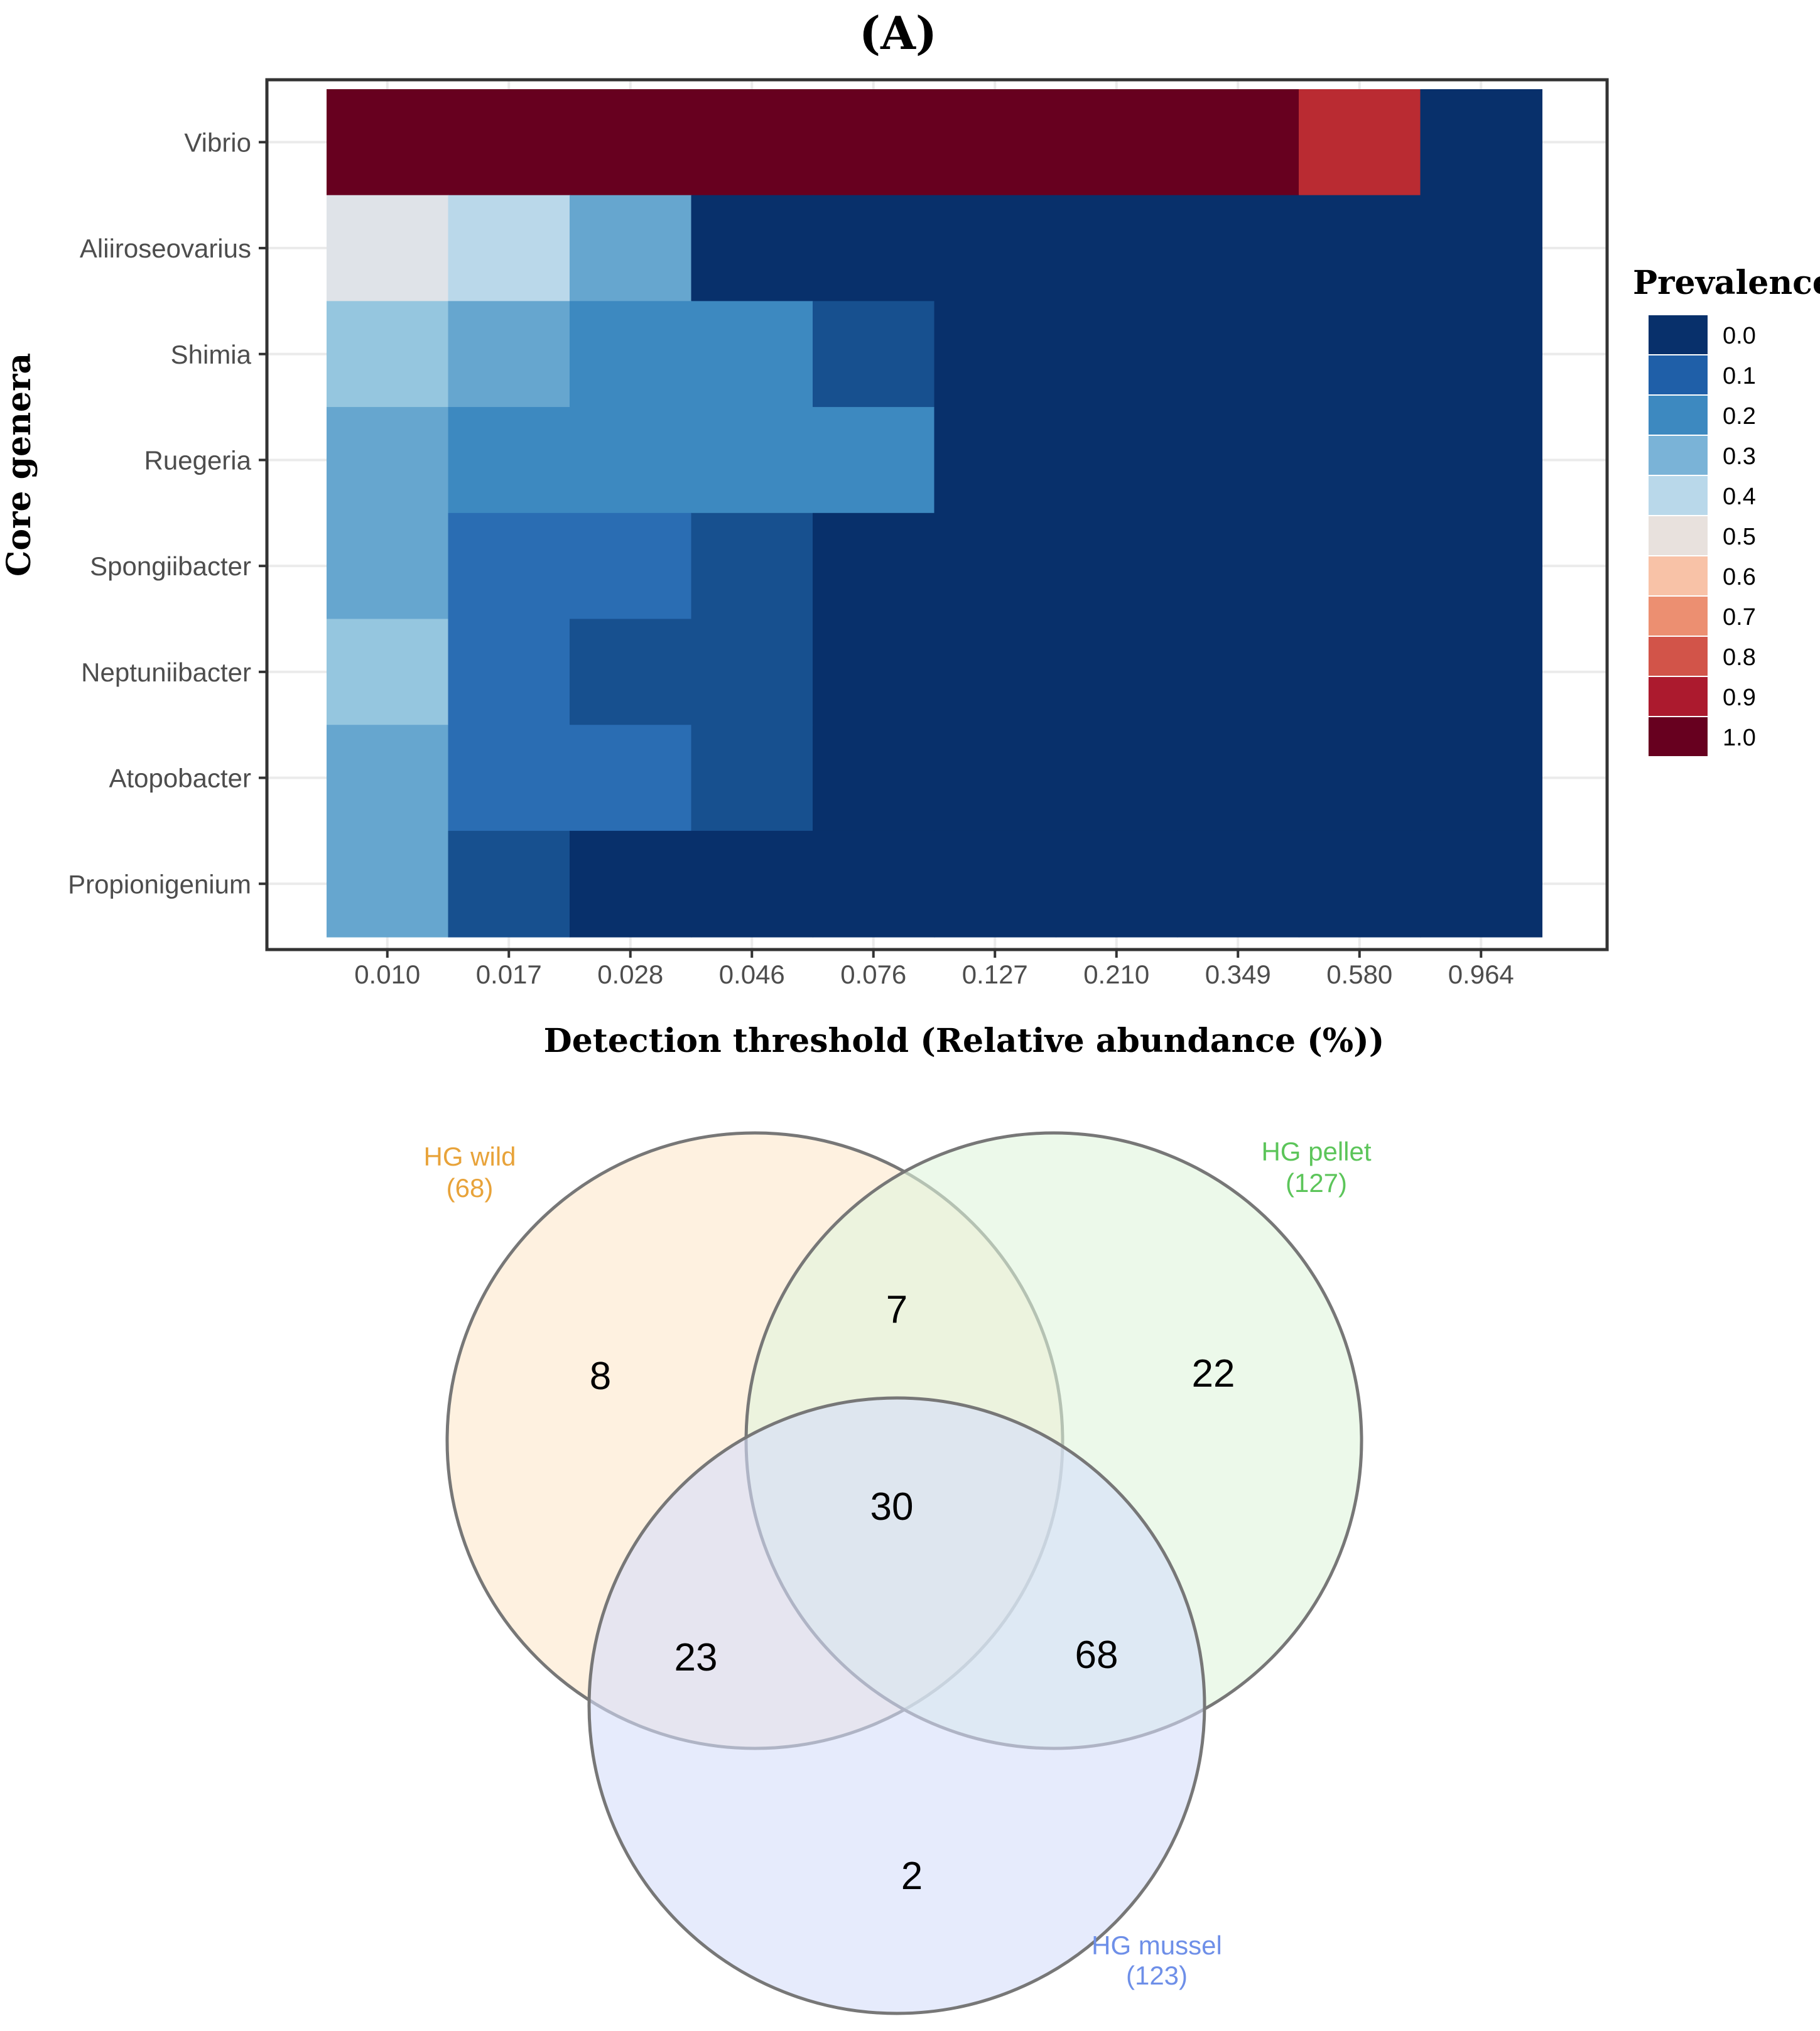 The height and width of the screenshot is (2031, 1820). What do you see at coordinates (170, 566) in the screenshot?
I see `y-tick-label: Spongiibacter` at bounding box center [170, 566].